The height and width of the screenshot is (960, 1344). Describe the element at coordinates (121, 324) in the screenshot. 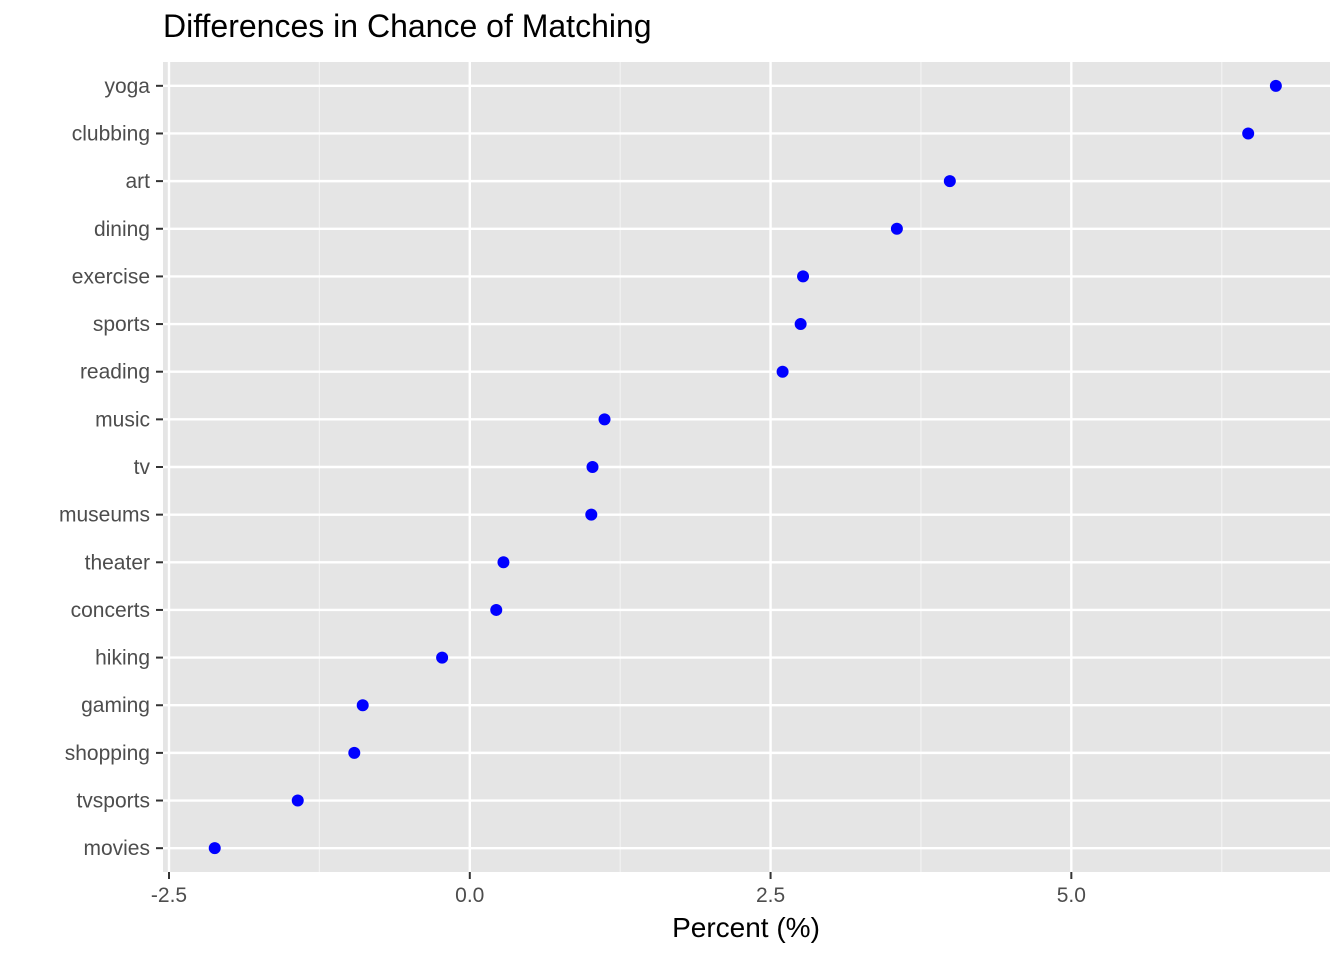

I see `y-tick-label: sports` at that location.